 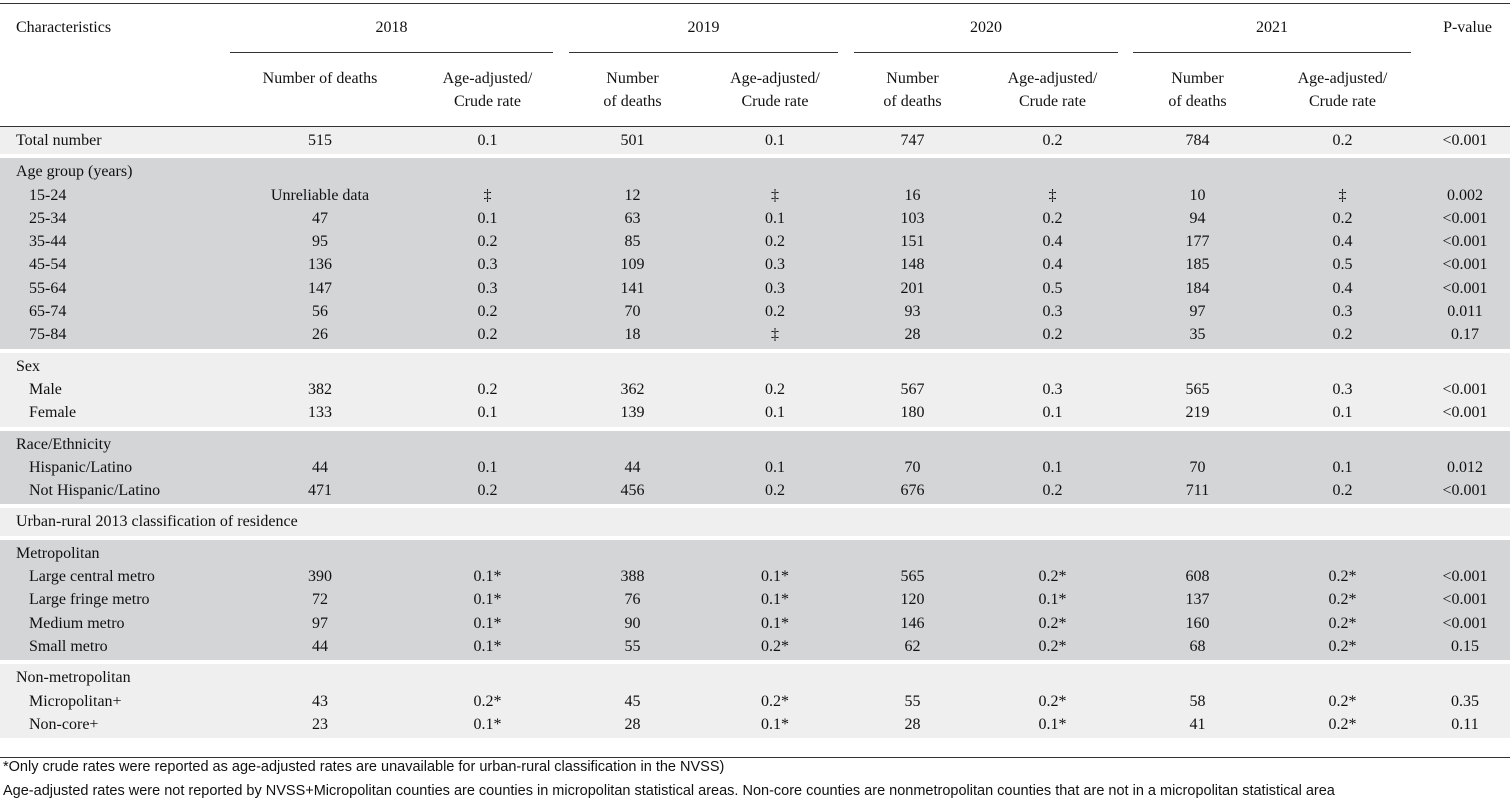 What do you see at coordinates (48, 288) in the screenshot?
I see `row-label: 55-64` at bounding box center [48, 288].